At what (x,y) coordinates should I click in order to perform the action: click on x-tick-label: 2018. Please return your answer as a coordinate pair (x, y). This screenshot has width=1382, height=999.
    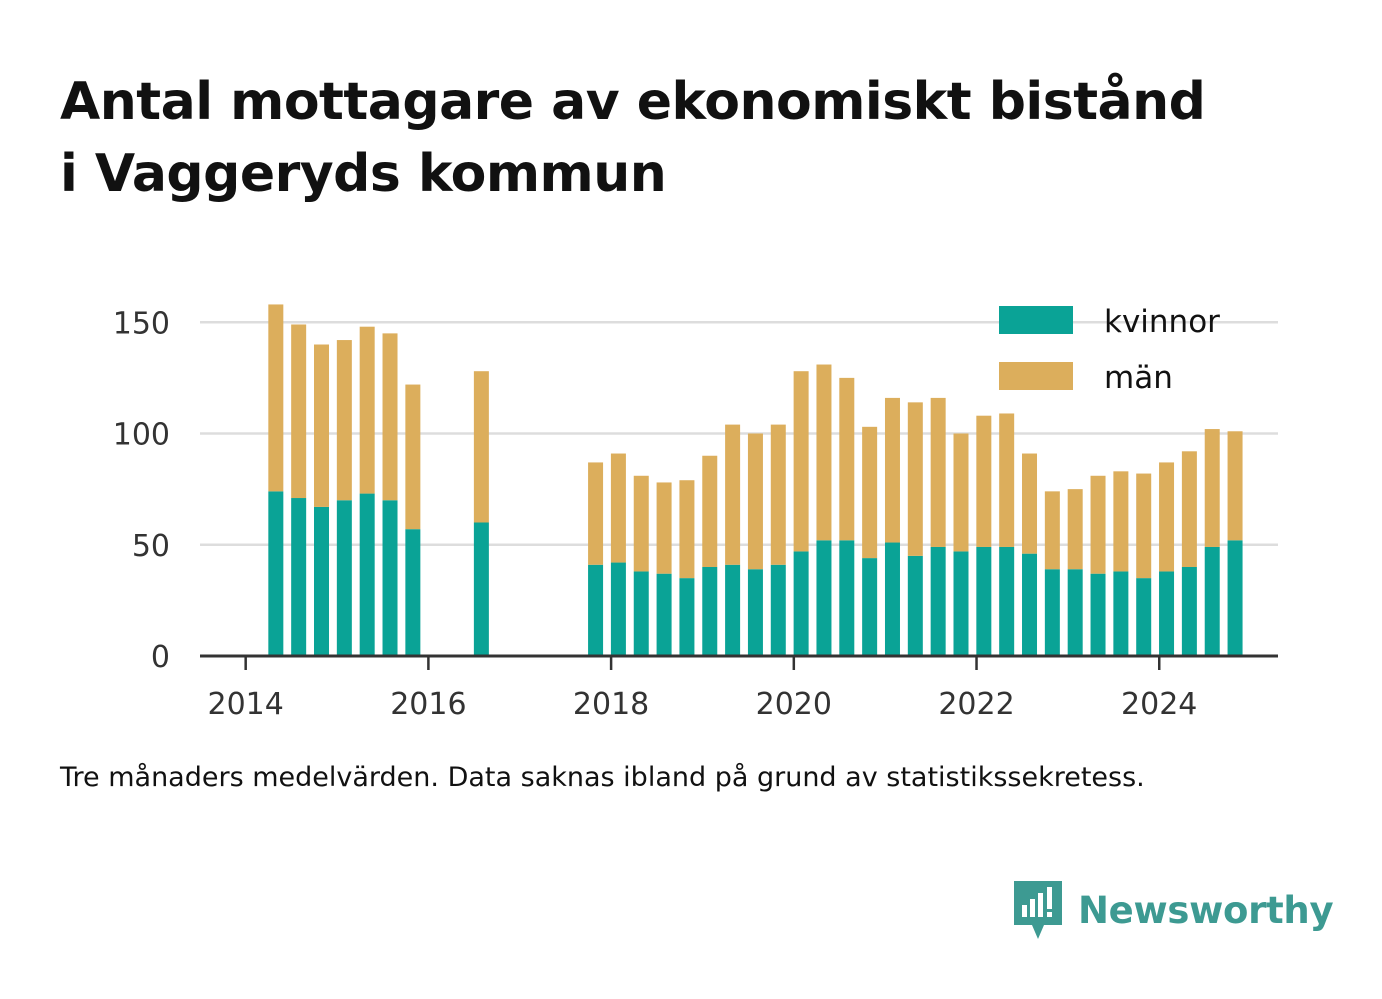
    Looking at the image, I should click on (611, 704).